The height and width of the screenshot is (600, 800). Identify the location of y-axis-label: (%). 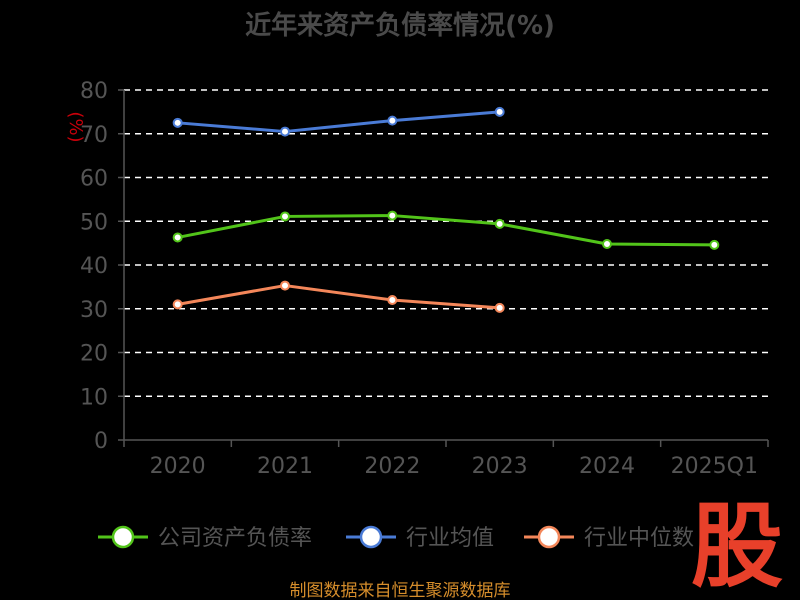
(75, 126).